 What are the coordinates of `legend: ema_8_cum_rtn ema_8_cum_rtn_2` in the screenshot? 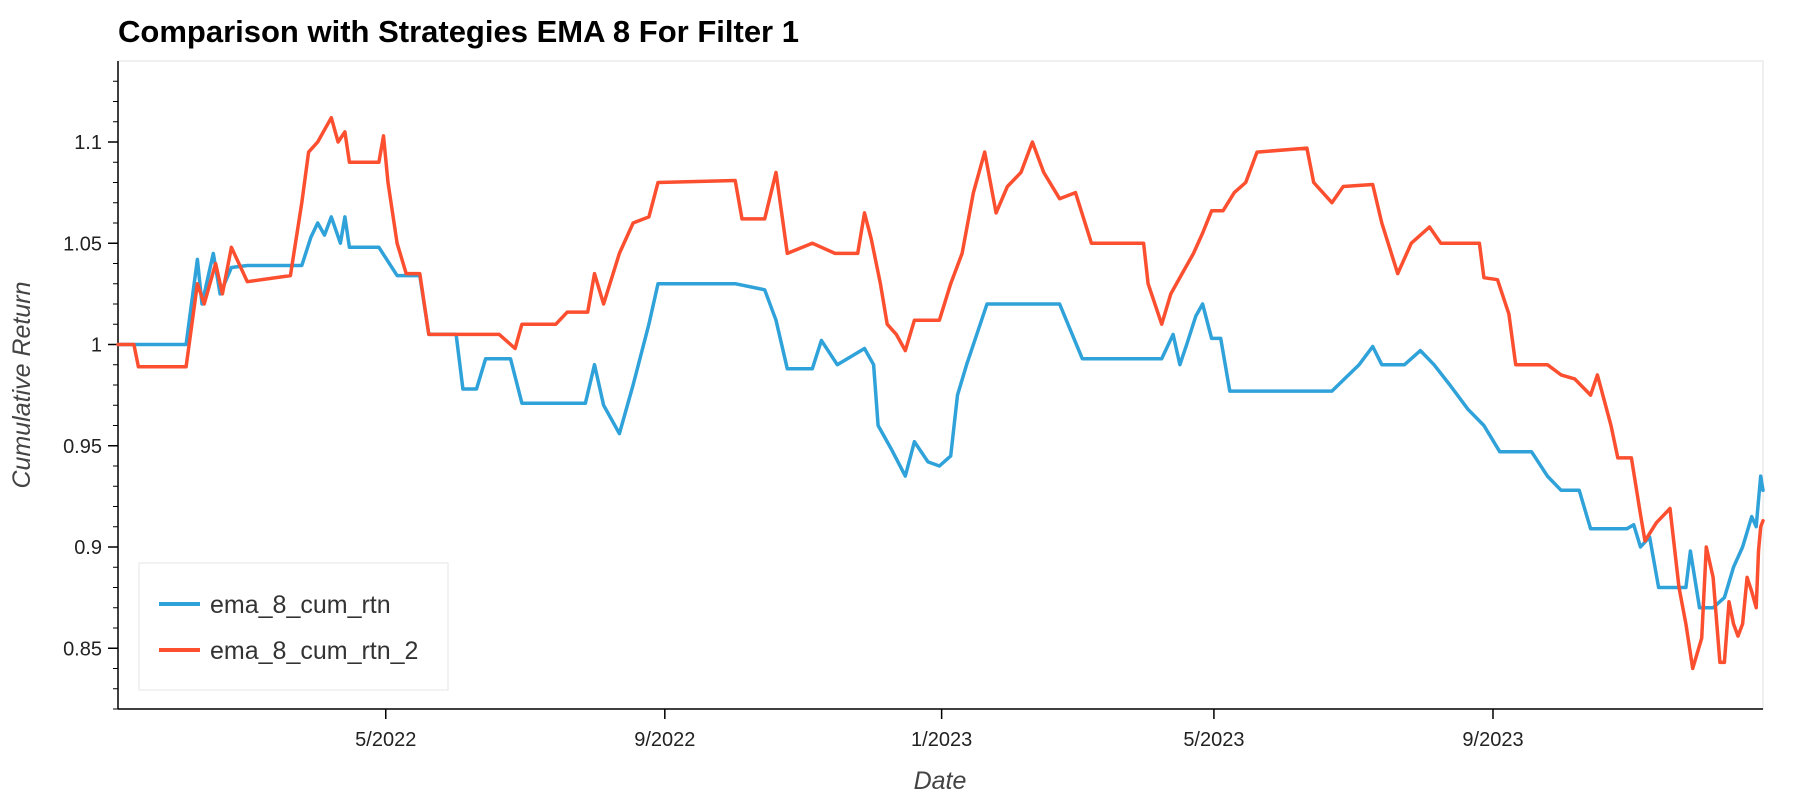 It's located at (293, 626).